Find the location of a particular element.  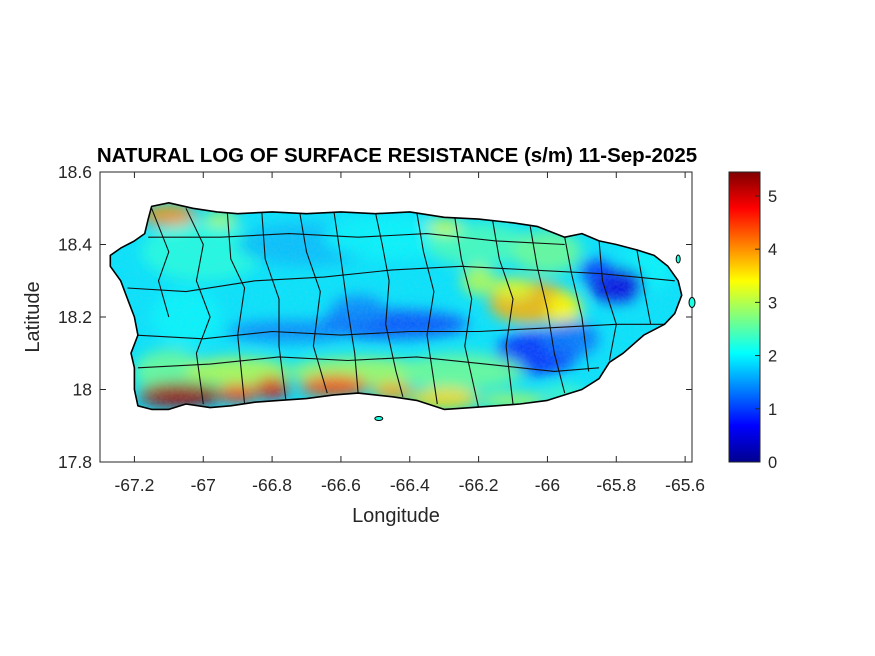

x-tick-label: -67.2 is located at coordinates (134, 485).